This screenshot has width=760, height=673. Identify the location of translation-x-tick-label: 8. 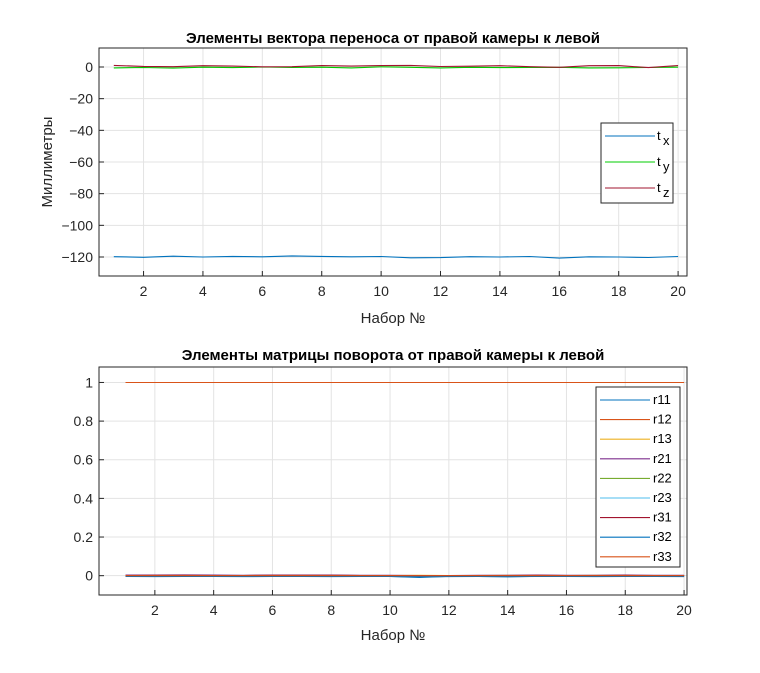
(322, 291).